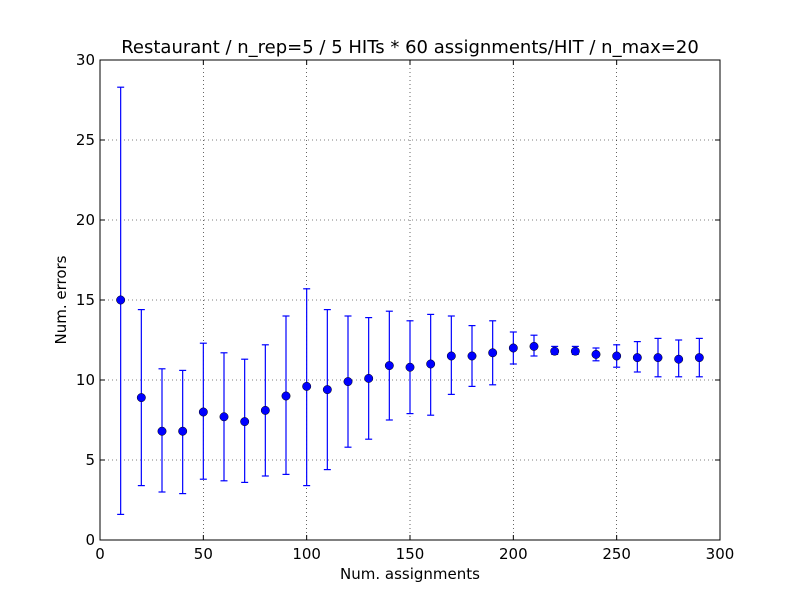 Image resolution: width=800 pixels, height=605 pixels. I want to click on x-tick-label: 50, so click(203, 554).